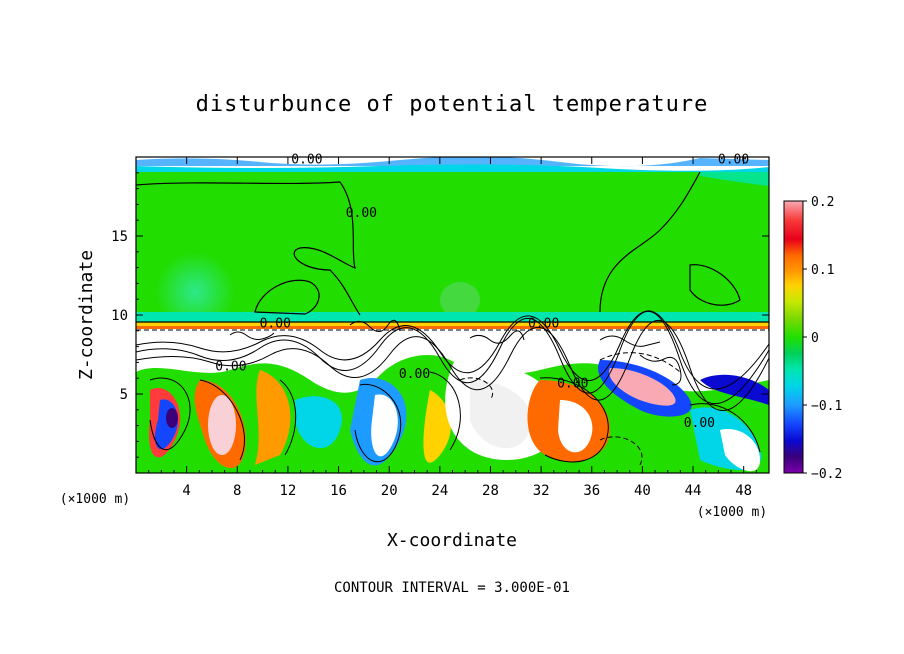  I want to click on field-lower-white3, so click(501, 414).